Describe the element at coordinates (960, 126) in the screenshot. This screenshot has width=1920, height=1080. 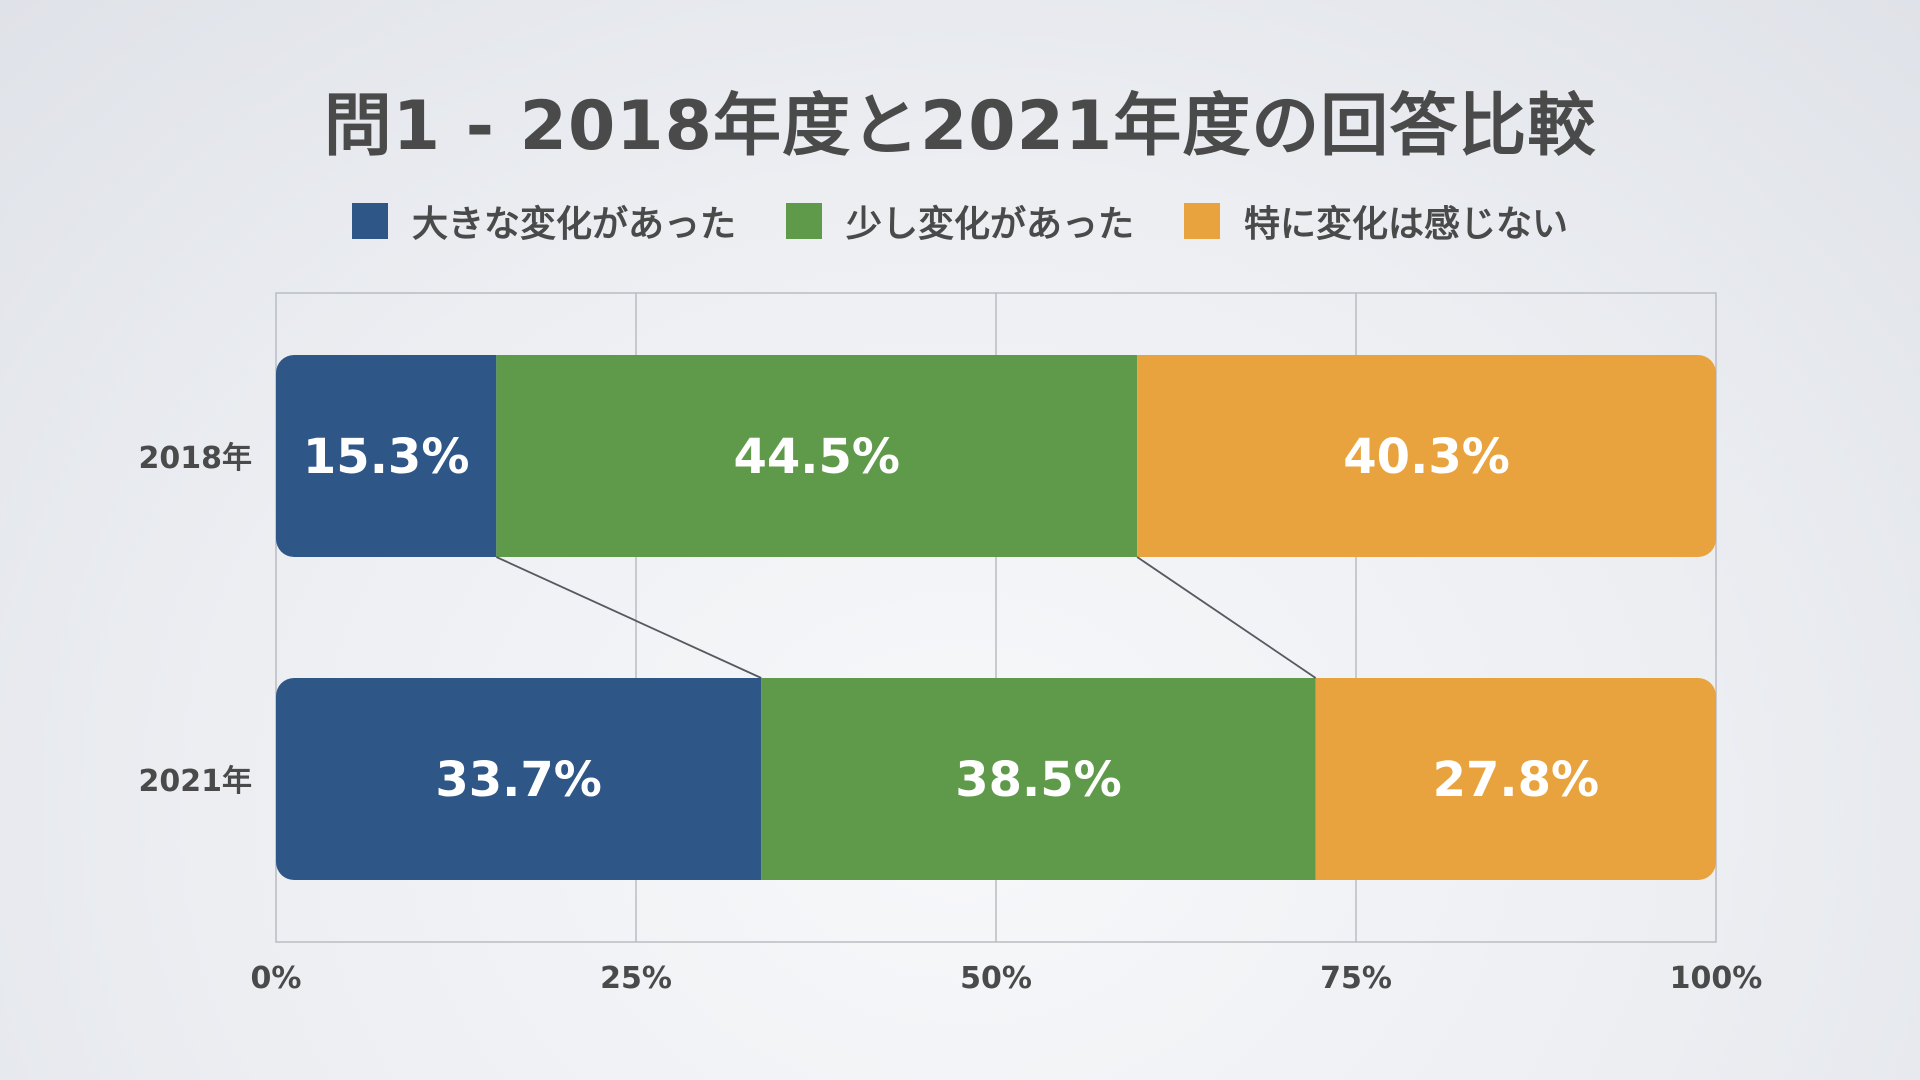
I see `chart-title: 問1 - 2018年度と2021年度の回答比較` at that location.